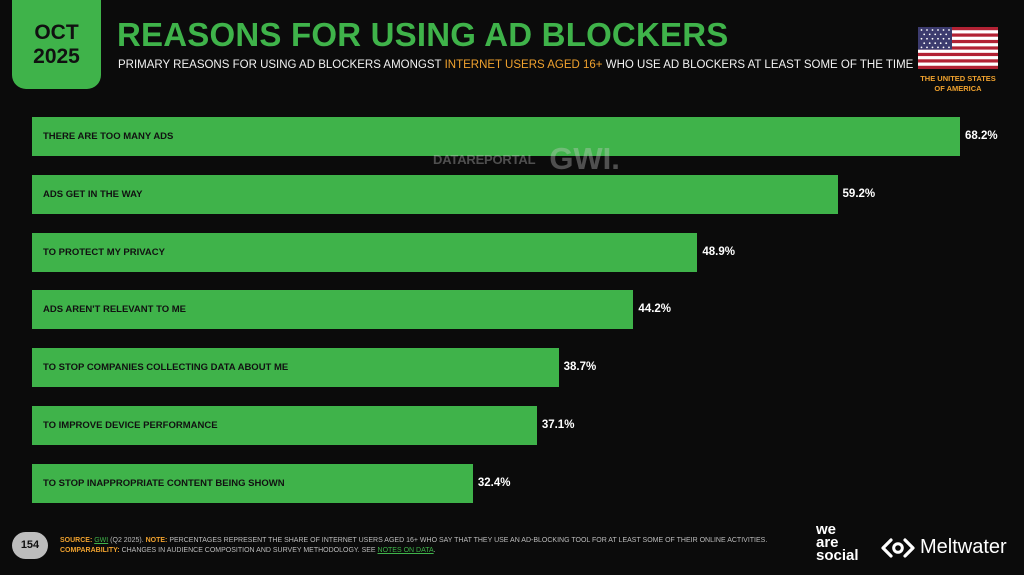  What do you see at coordinates (101, 540) in the screenshot?
I see `source-link: GWI` at bounding box center [101, 540].